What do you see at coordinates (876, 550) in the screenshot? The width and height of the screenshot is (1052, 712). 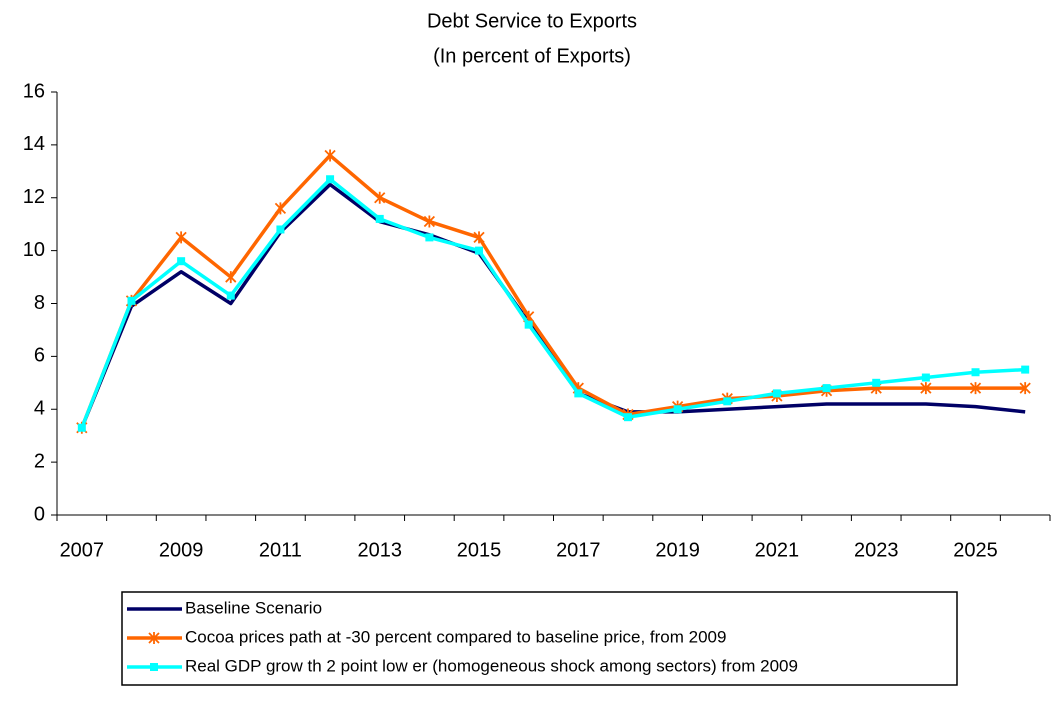 I see `x-tick-label: 2023` at bounding box center [876, 550].